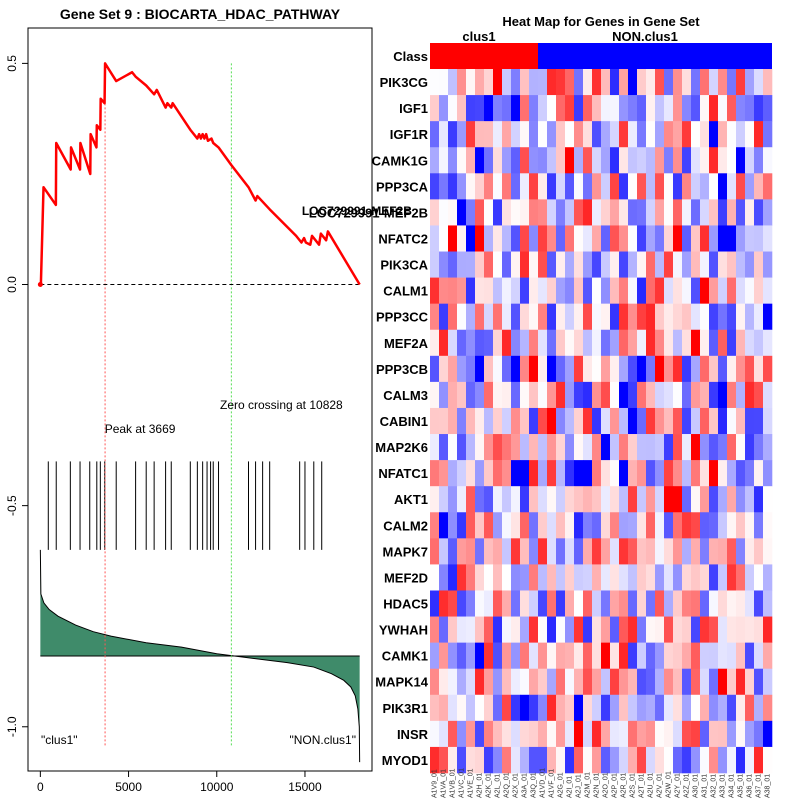 This screenshot has height=800, width=800. What do you see at coordinates (669, 784) in the screenshot?
I see `sample-label: A2W_01` at bounding box center [669, 784].